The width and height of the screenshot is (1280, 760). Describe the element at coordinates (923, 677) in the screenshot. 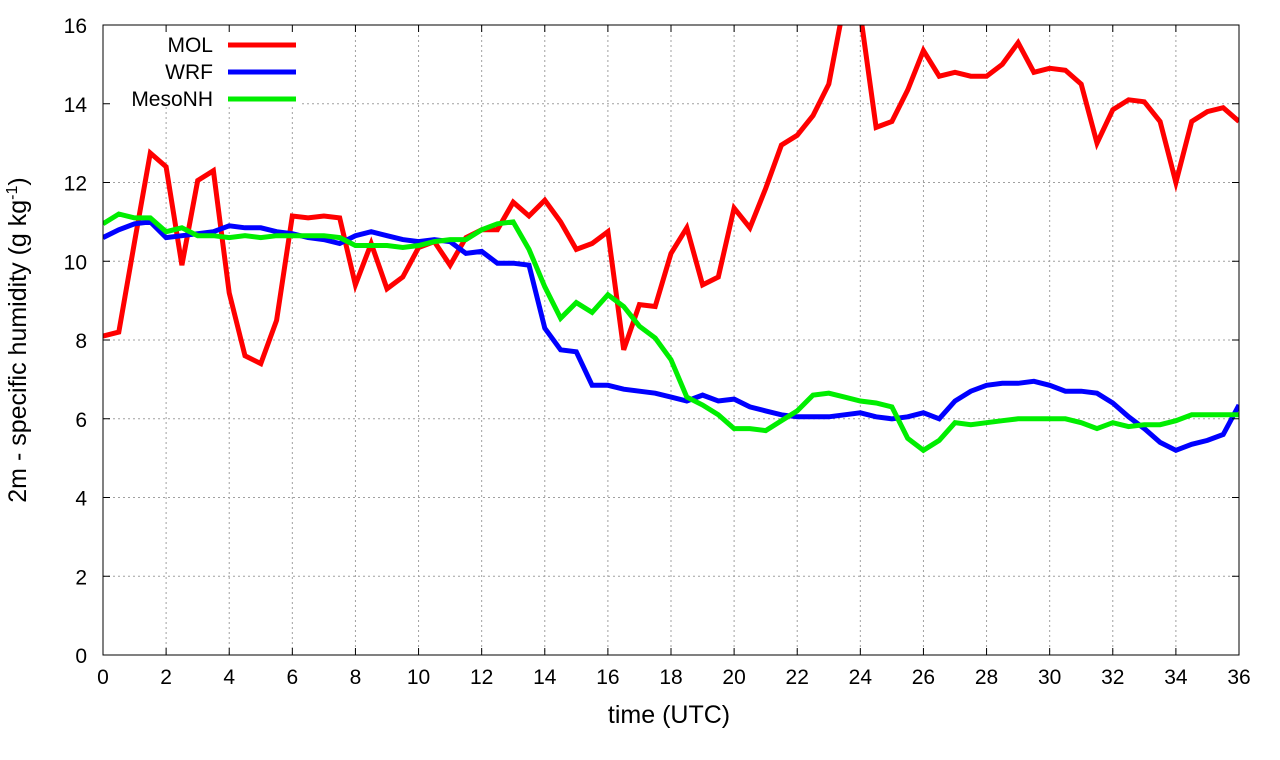

I see `x-tick-label: 26` at that location.